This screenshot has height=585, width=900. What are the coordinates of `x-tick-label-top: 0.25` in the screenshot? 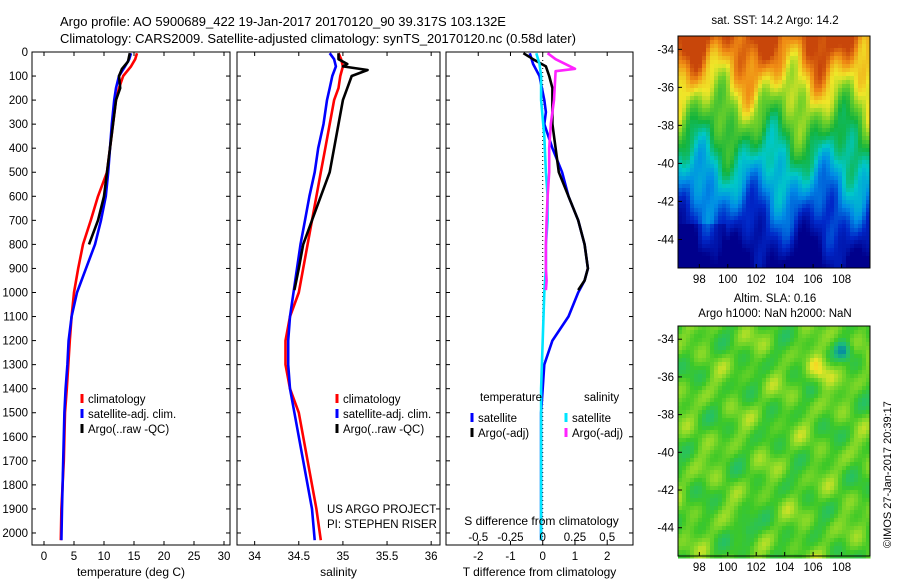 It's located at (575, 538).